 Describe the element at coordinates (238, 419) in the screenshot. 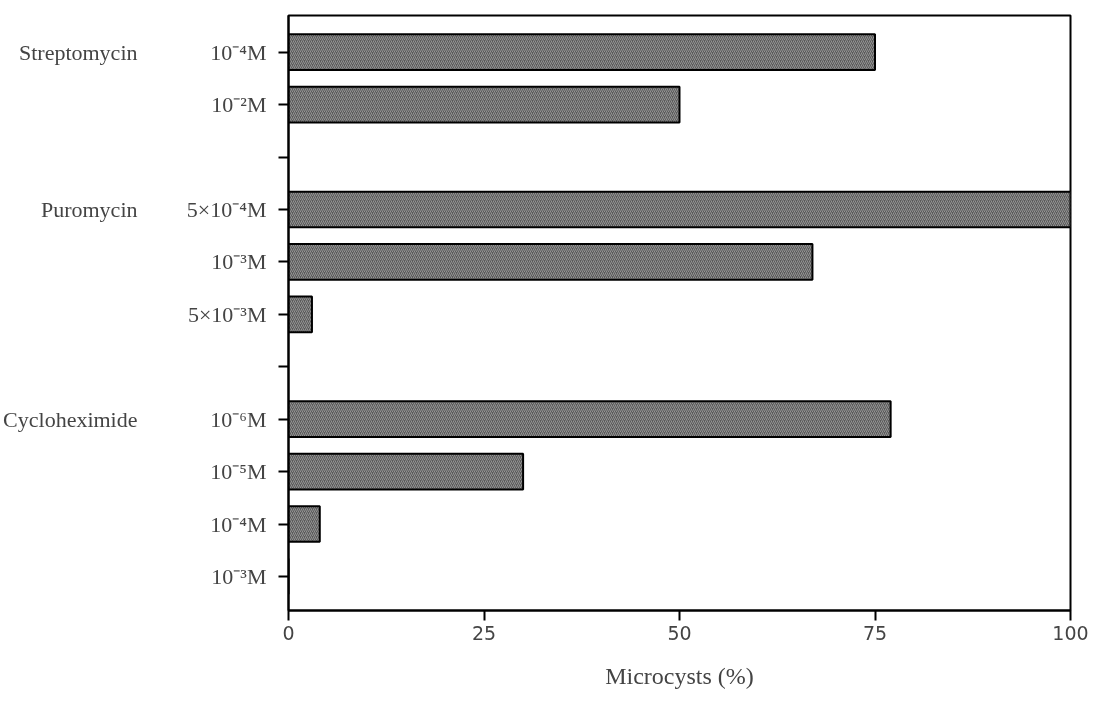

I see `y-tick-label: 10⁻⁶M` at that location.